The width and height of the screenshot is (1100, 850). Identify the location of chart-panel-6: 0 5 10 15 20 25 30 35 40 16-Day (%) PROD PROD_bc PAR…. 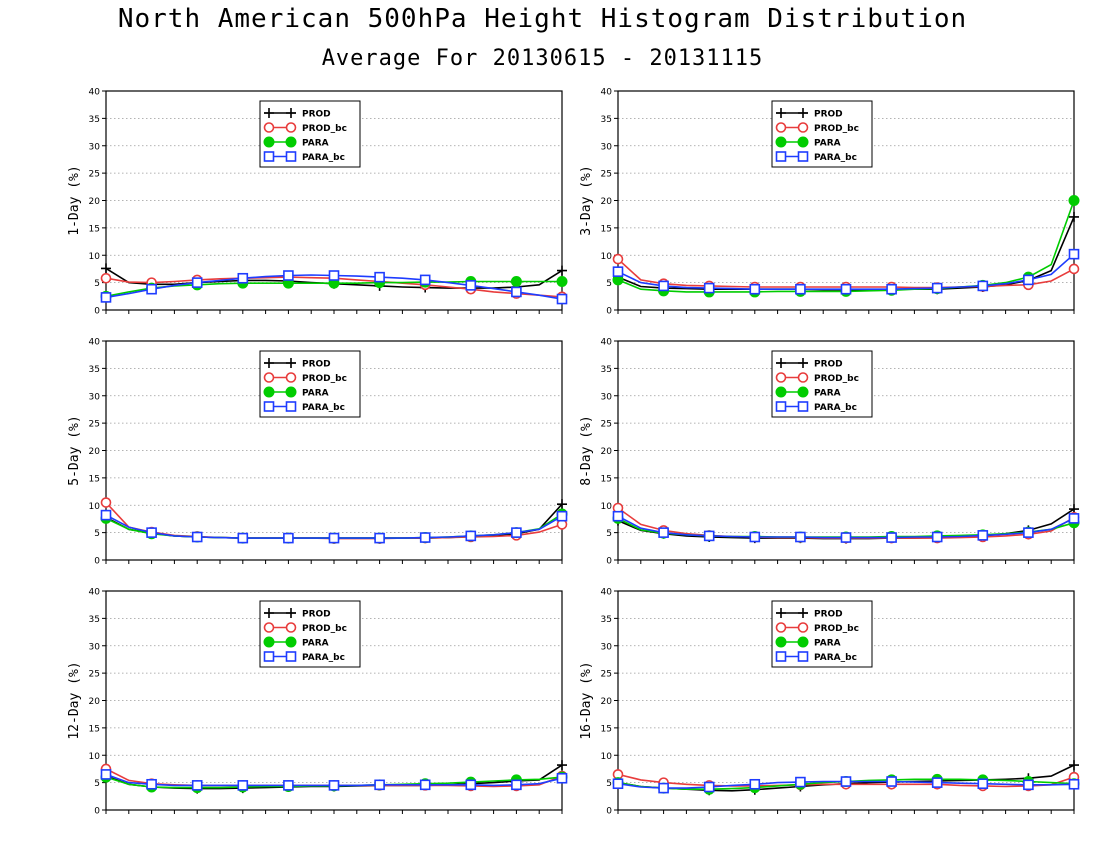
(829, 702).